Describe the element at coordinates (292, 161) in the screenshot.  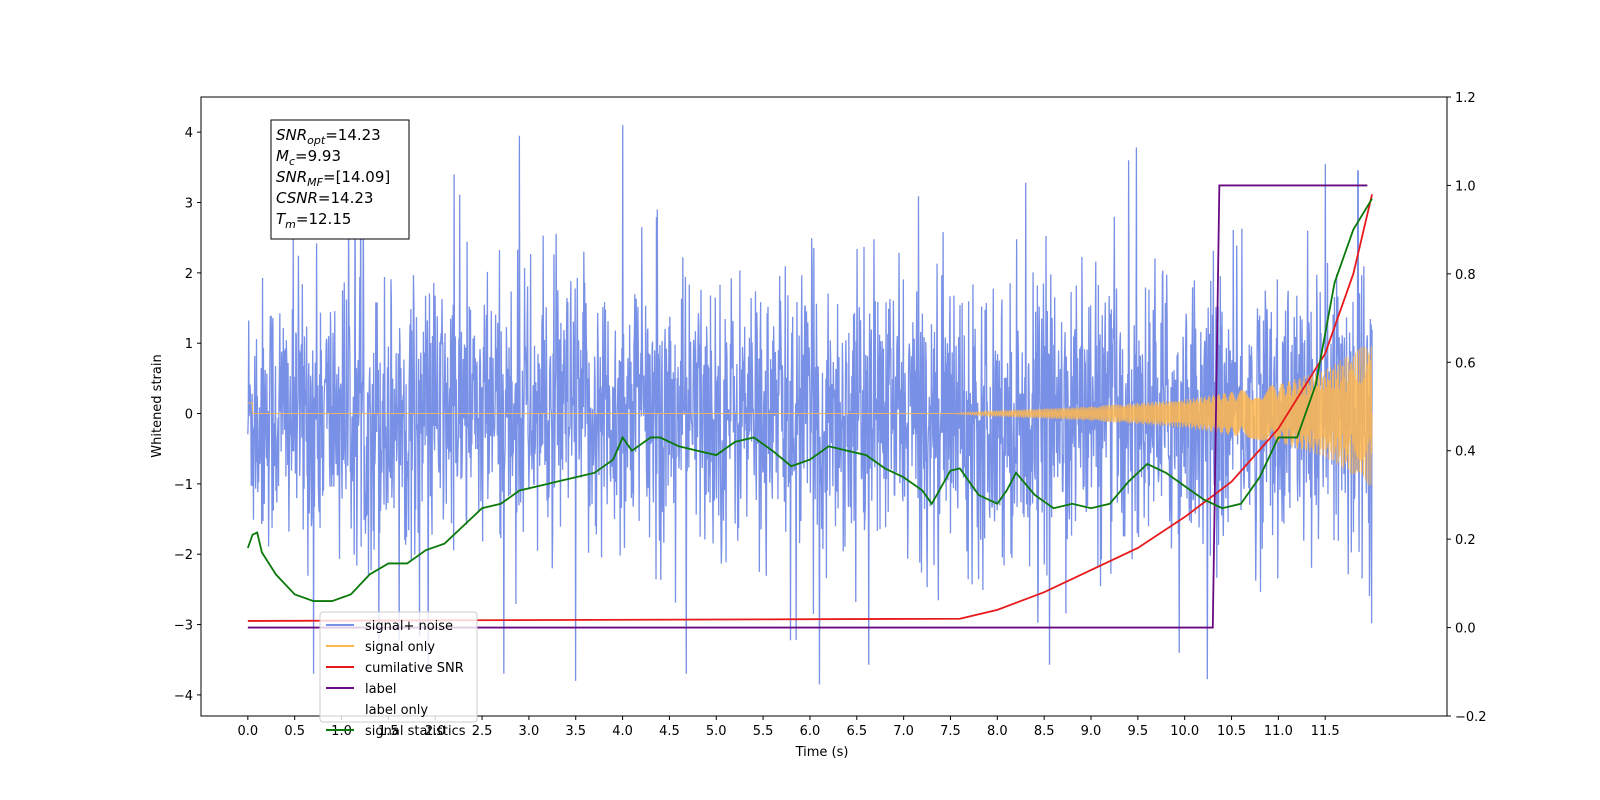
I see `info-line-subscript: c` at that location.